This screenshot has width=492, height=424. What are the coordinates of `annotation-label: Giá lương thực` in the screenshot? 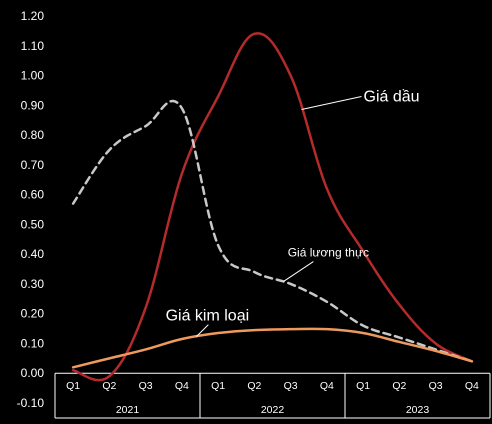 It's located at (328, 253).